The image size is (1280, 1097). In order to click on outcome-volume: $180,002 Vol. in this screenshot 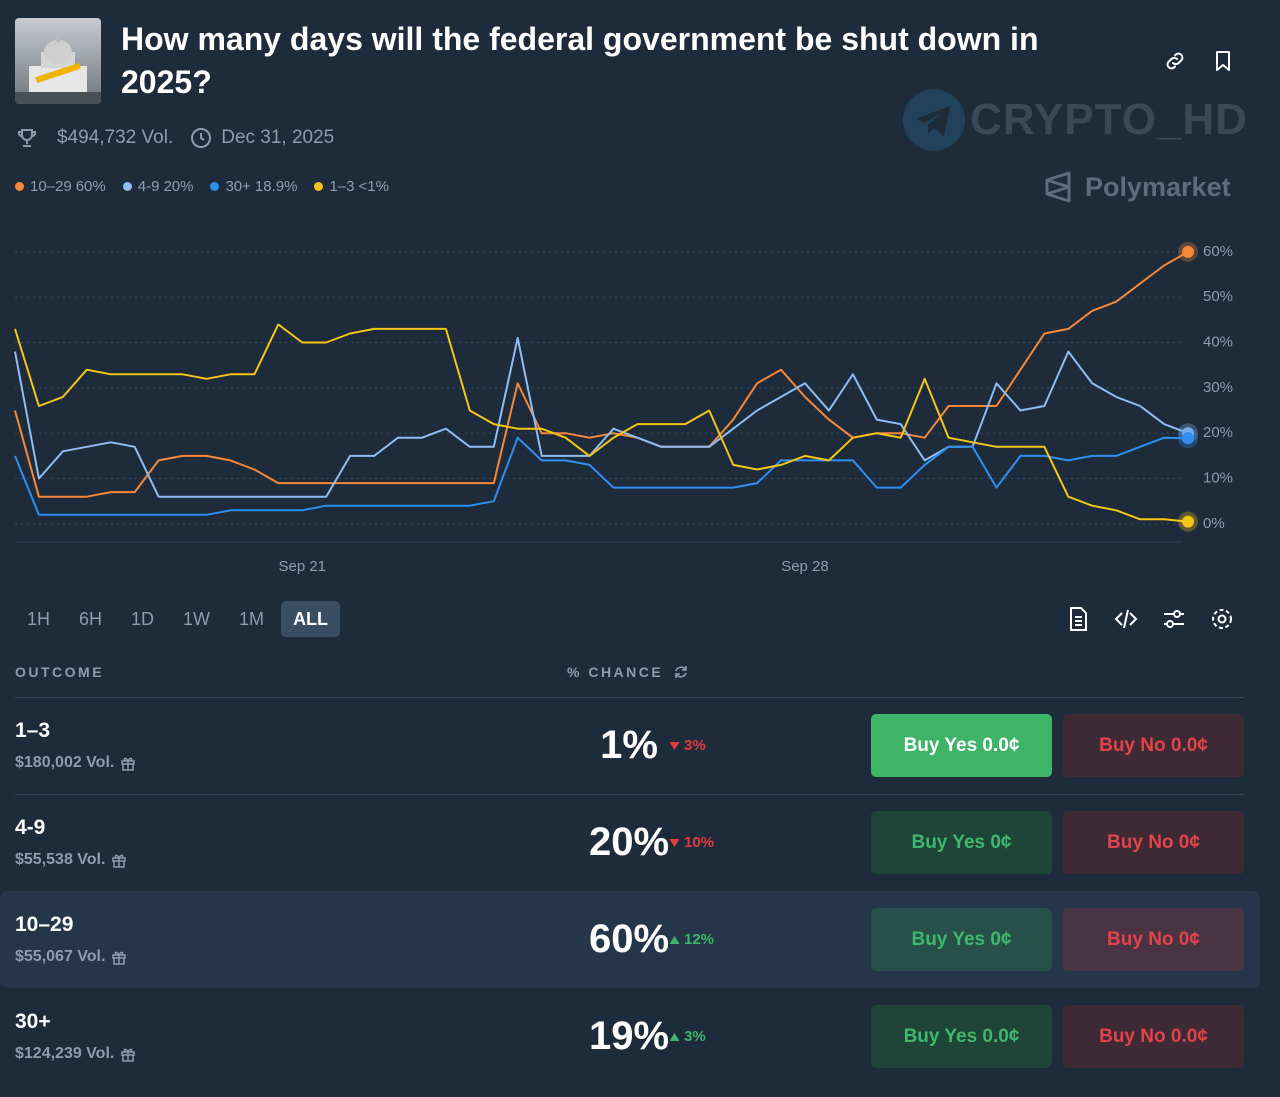, I will do `click(75, 763)`.